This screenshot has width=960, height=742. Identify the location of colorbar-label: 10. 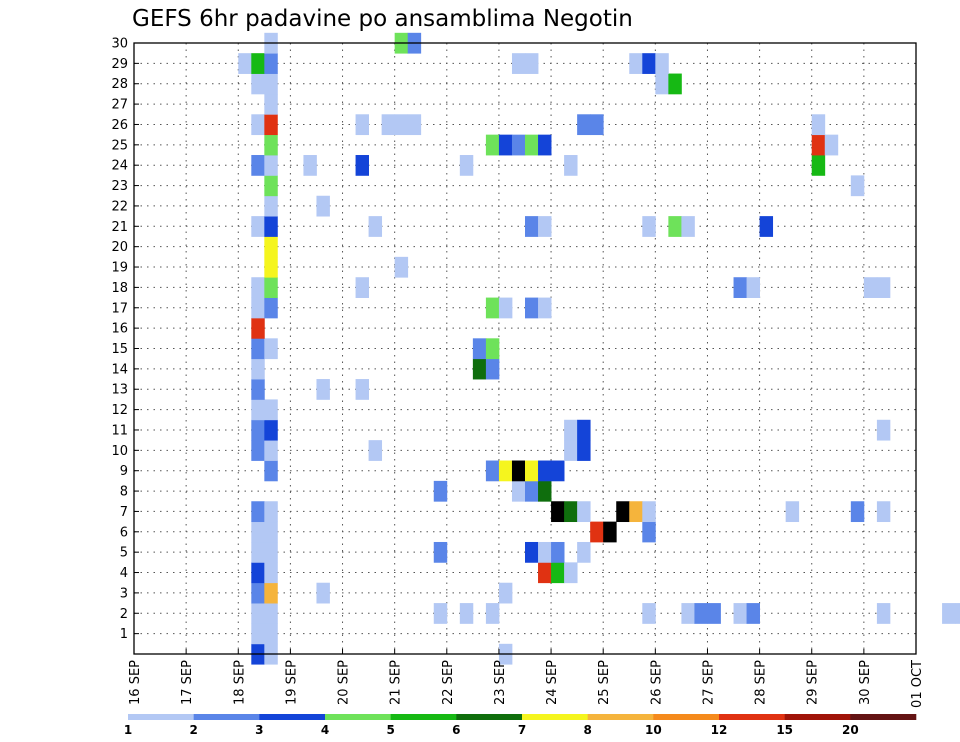
(653, 730).